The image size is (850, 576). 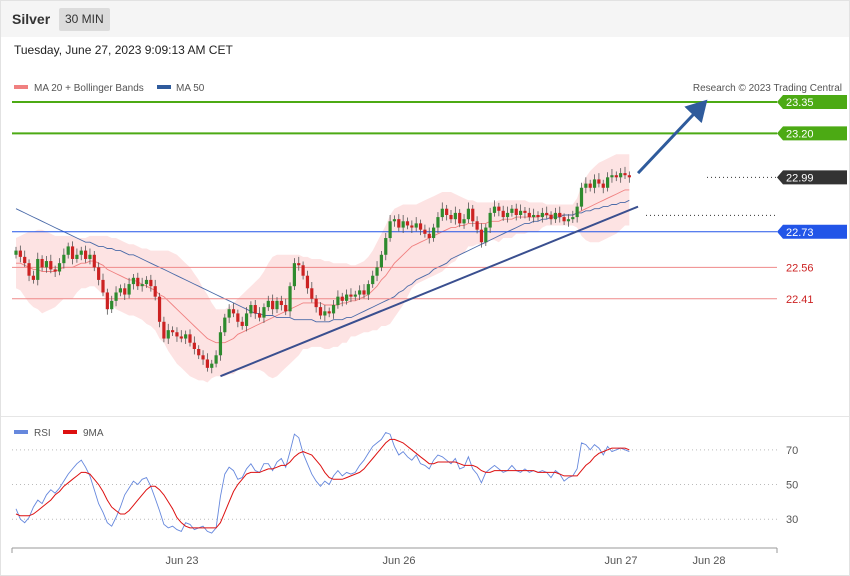 I want to click on chart-header: Silver 30 MIN, so click(x=425, y=19).